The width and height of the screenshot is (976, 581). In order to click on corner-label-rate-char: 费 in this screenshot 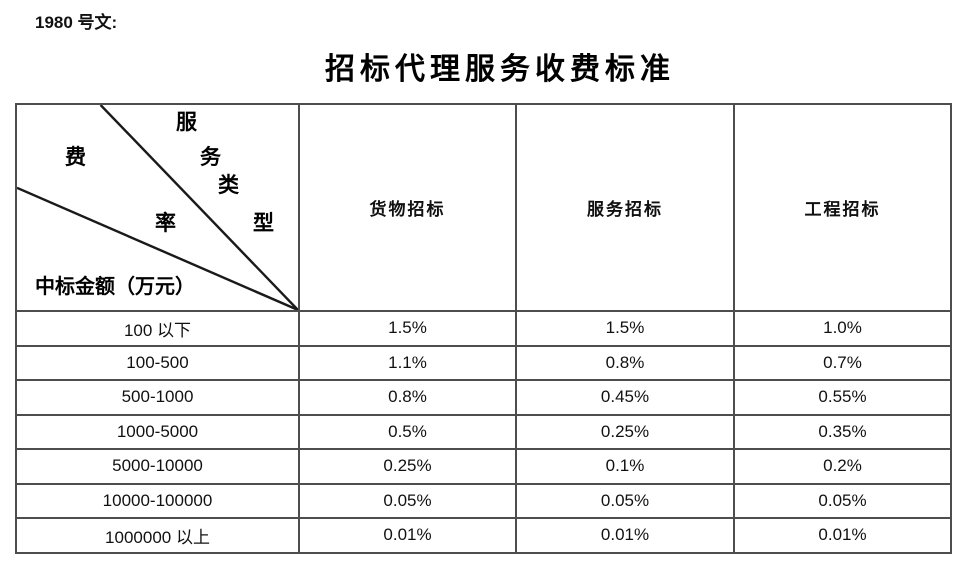, I will do `click(75, 157)`.